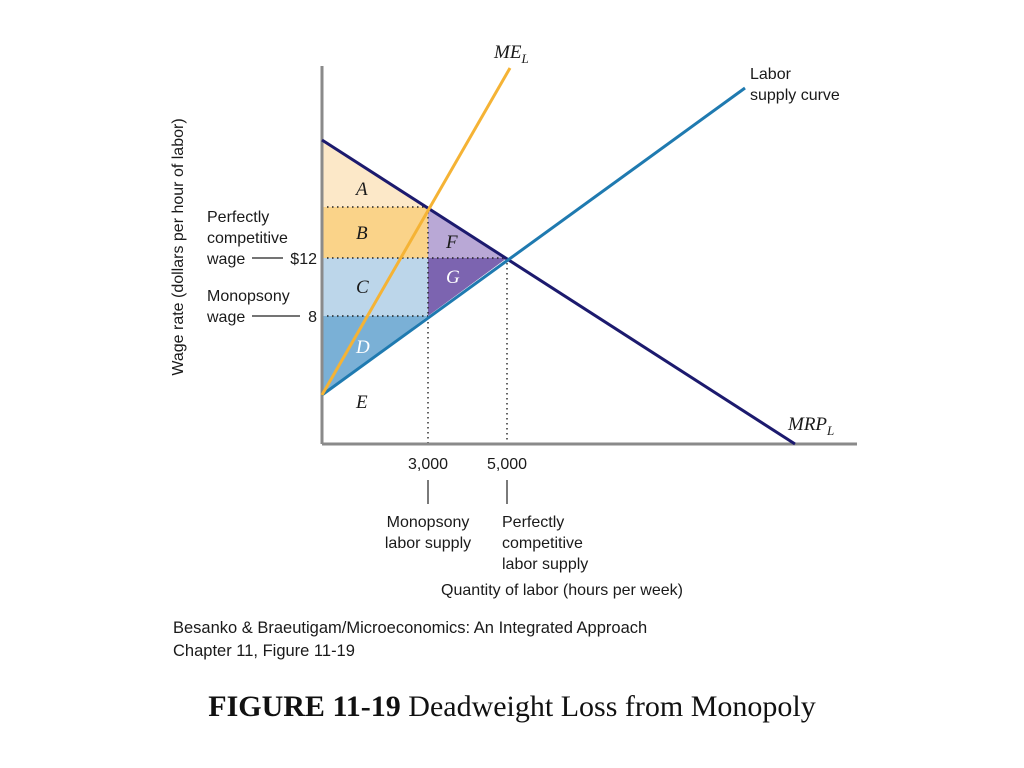 This screenshot has width=1024, height=768. What do you see at coordinates (810, 426) in the screenshot?
I see `mrp-l-label: MRPL` at bounding box center [810, 426].